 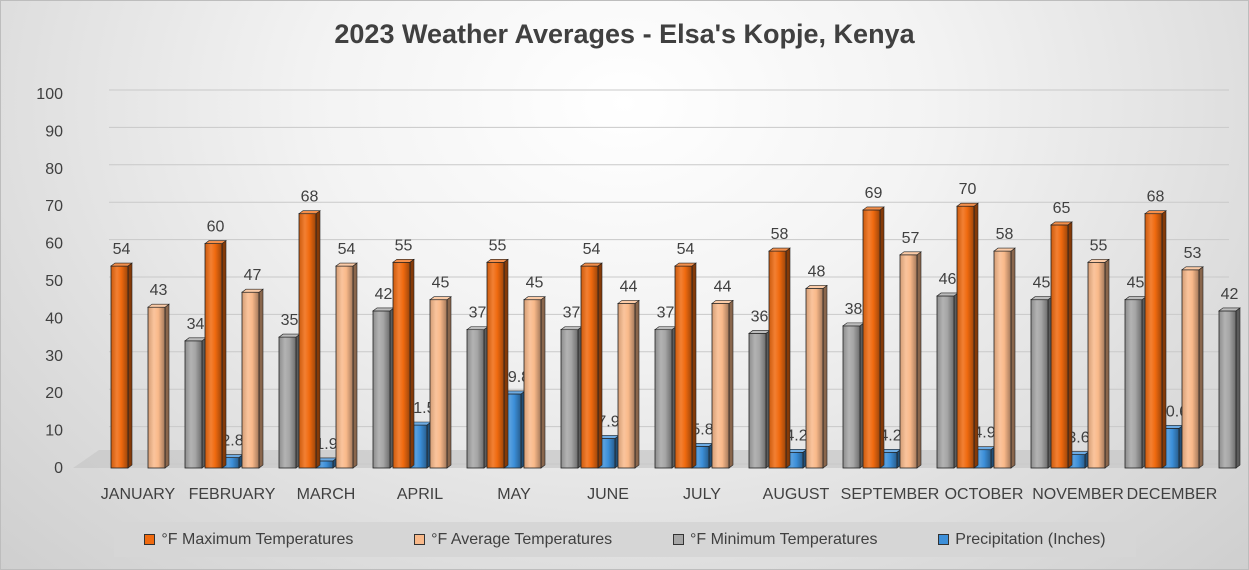 I want to click on x-tick-label: JULY, so click(x=702, y=494).